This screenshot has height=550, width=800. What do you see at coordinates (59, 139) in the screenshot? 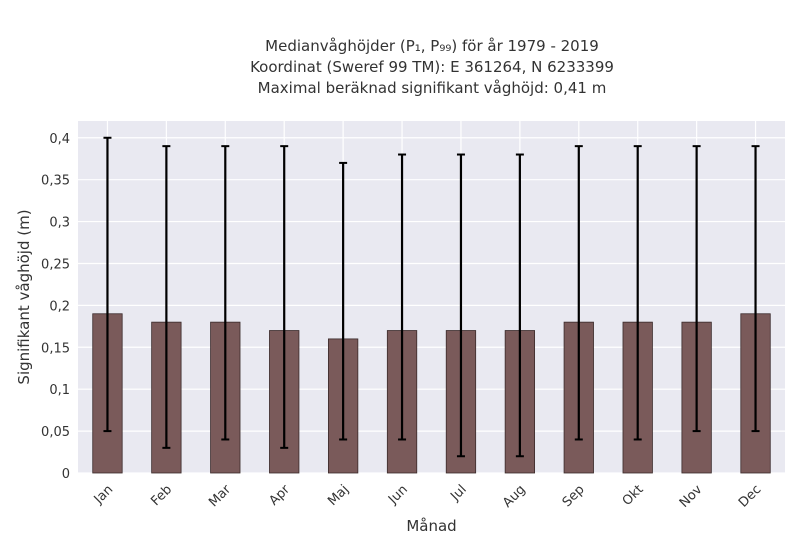
I see `y-tick-label: 0,4` at bounding box center [59, 139].